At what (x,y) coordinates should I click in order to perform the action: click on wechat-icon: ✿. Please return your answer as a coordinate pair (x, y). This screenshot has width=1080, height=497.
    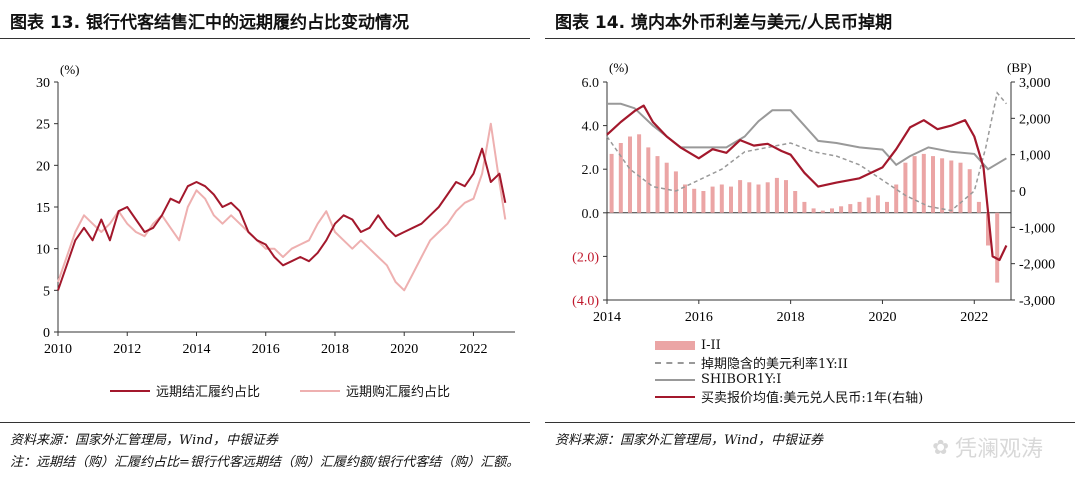
    Looking at the image, I should click on (940, 447).